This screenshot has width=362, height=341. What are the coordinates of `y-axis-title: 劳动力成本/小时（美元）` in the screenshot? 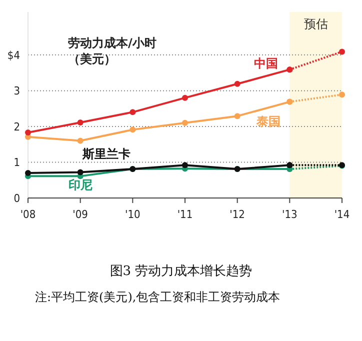 It's located at (113, 51).